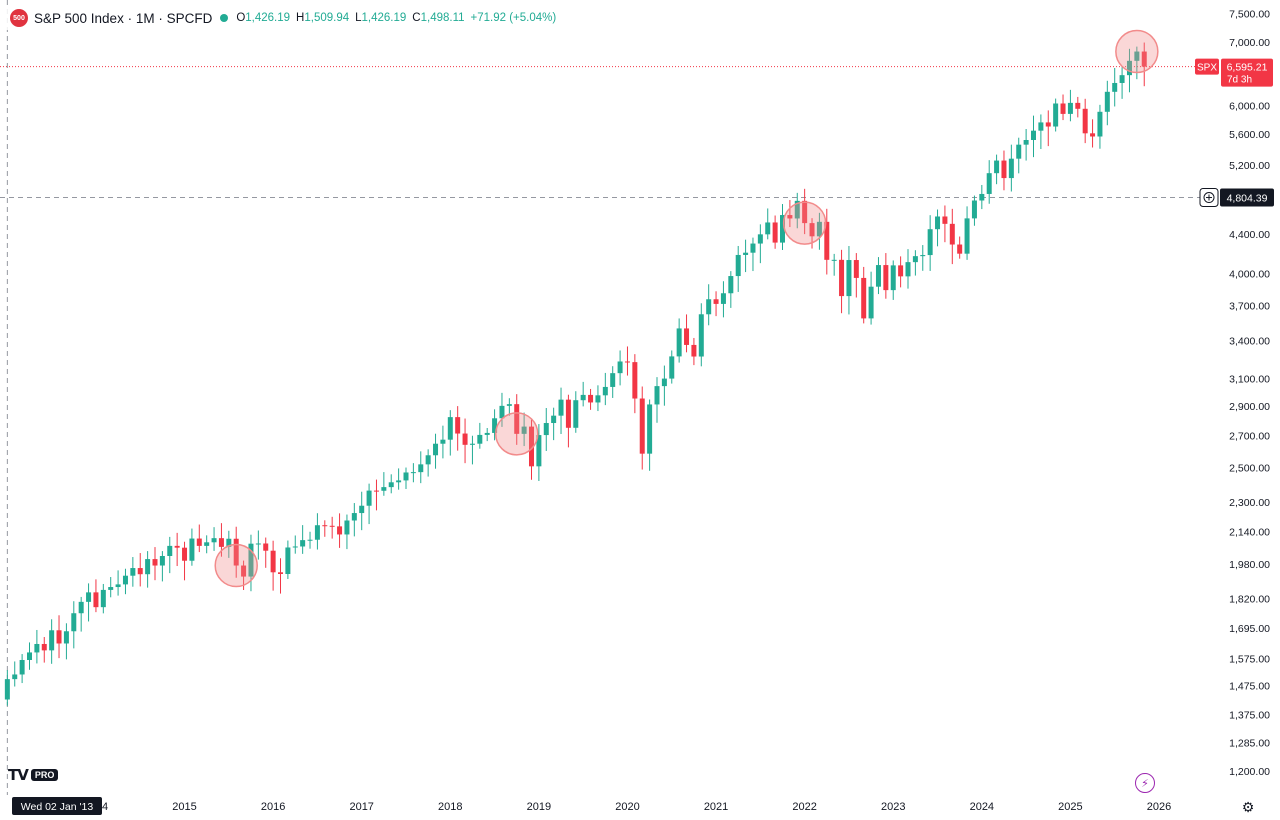 The height and width of the screenshot is (820, 1280). I want to click on high-label: H, so click(300, 18).